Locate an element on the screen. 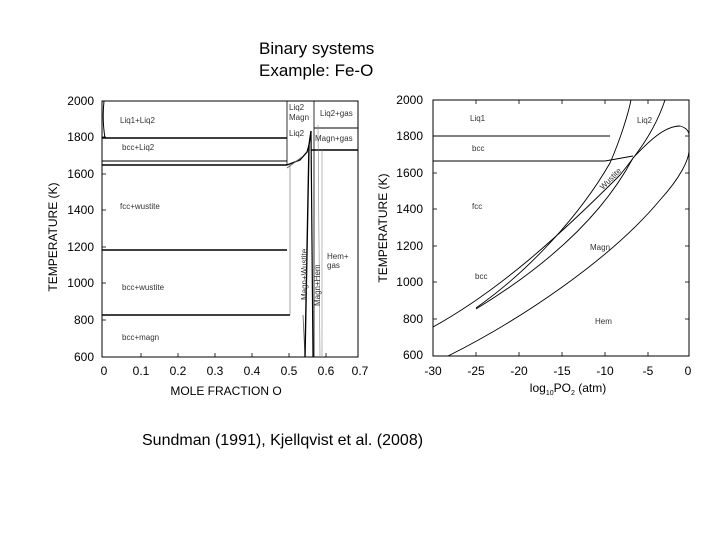 The height and width of the screenshot is (540, 720). right-xtick-m5: -5 is located at coordinates (648, 371).